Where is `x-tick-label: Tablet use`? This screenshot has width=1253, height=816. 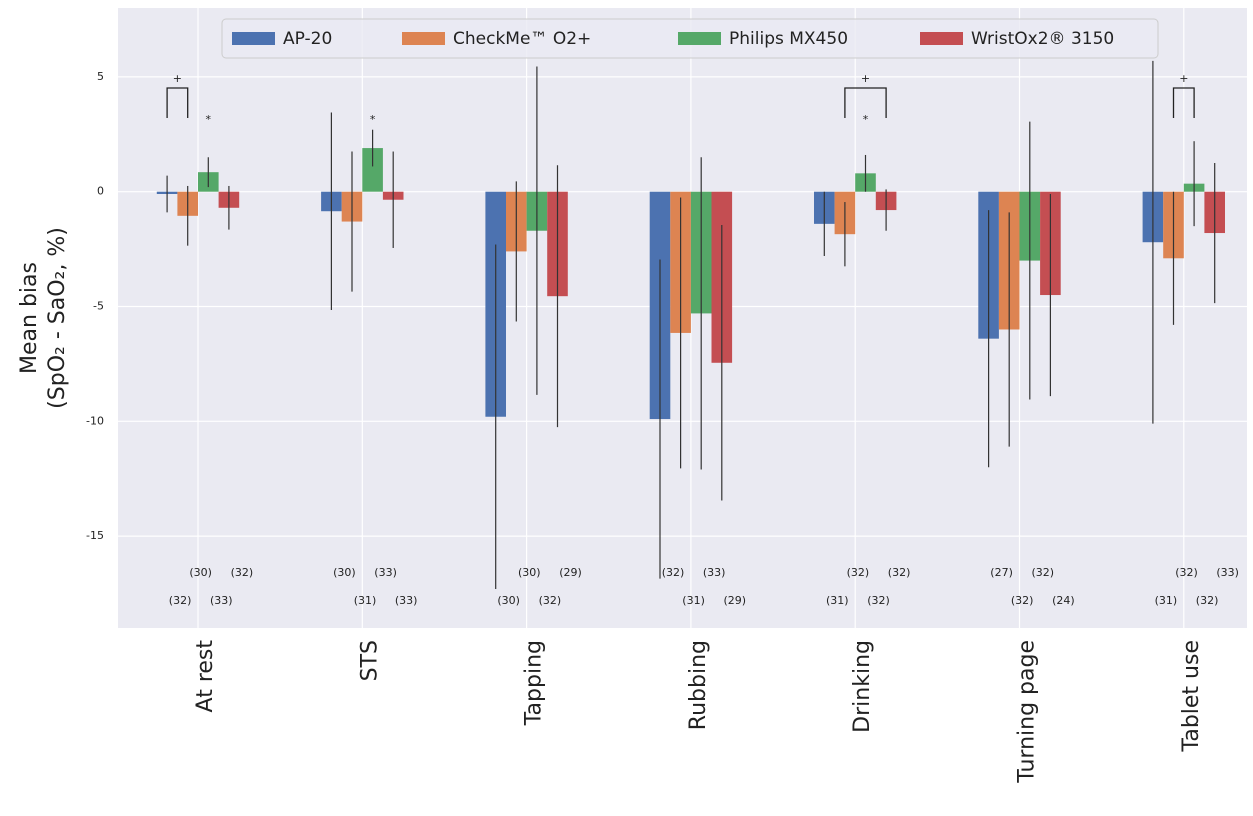
x-tick-label: Tablet use is located at coordinates (1191, 696).